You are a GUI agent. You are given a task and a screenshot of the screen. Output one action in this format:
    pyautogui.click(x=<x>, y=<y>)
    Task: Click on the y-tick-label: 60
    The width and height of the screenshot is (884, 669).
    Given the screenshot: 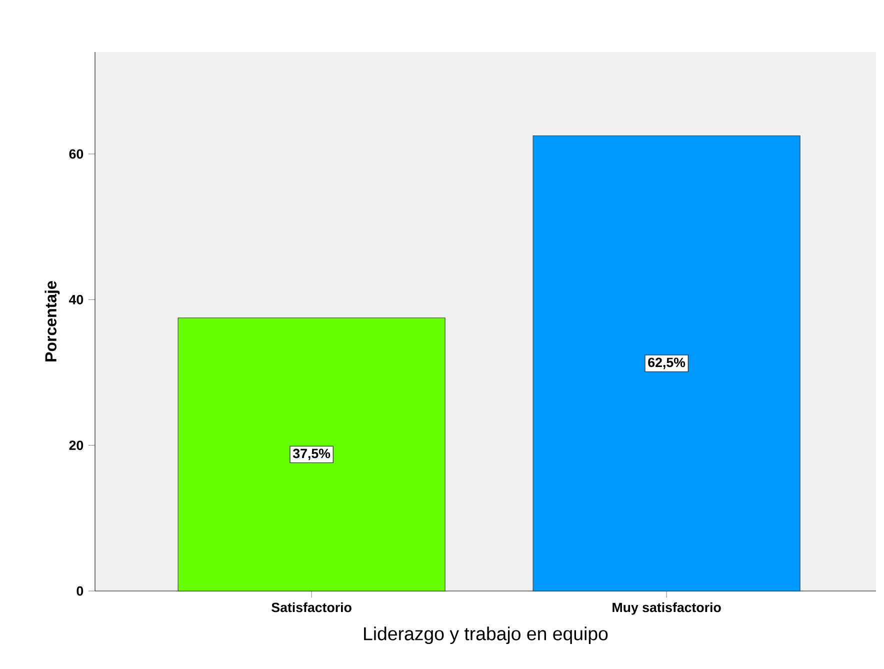 What is the action you would take?
    pyautogui.click(x=76, y=154)
    